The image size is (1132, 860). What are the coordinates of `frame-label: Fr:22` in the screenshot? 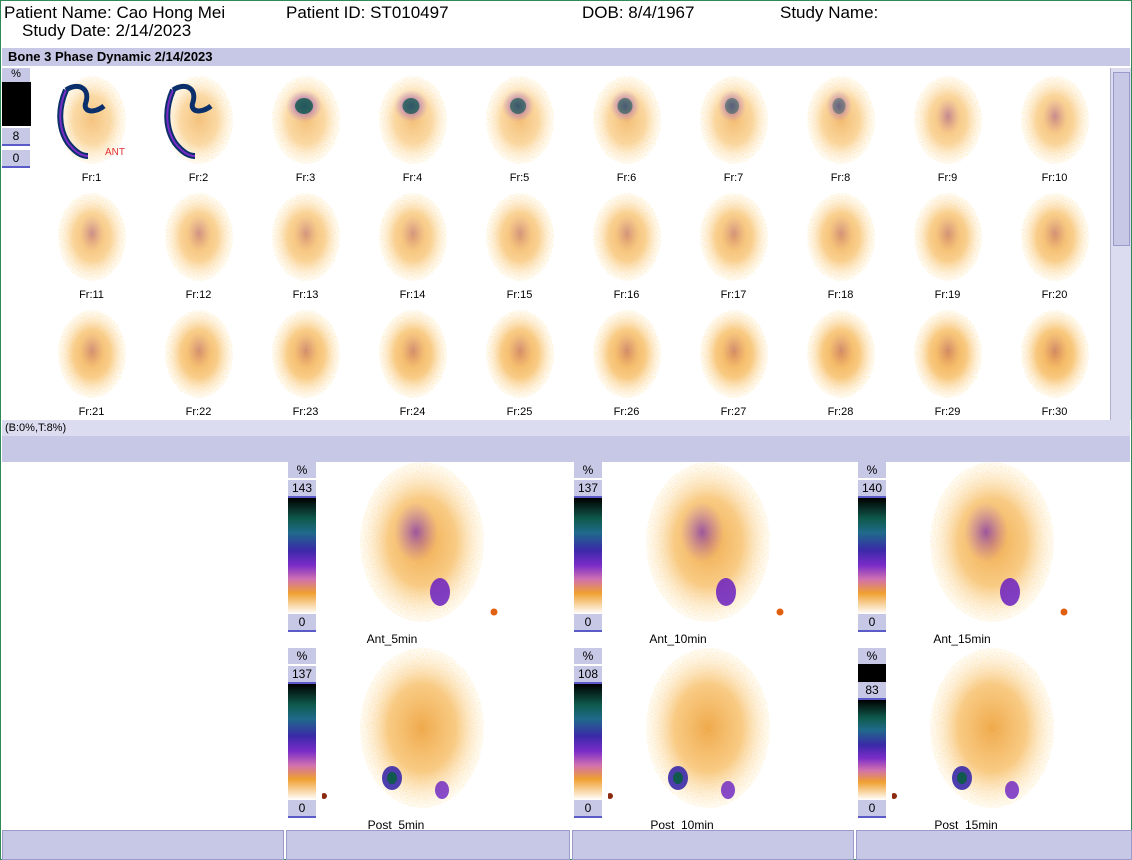 It's located at (198, 412).